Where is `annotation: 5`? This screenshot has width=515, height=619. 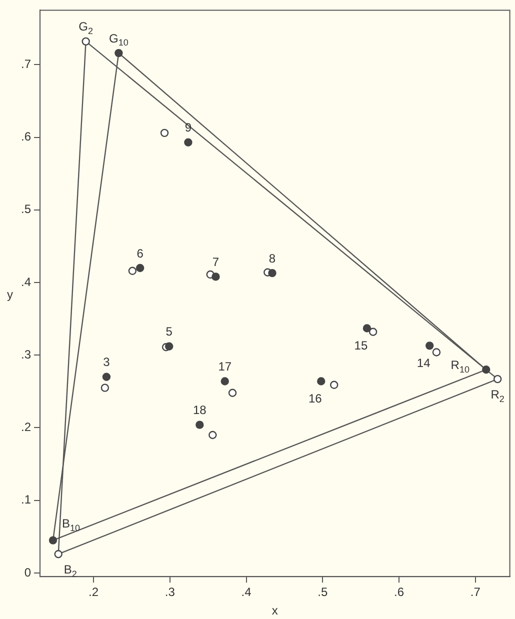
annotation: 5 is located at coordinates (169, 331).